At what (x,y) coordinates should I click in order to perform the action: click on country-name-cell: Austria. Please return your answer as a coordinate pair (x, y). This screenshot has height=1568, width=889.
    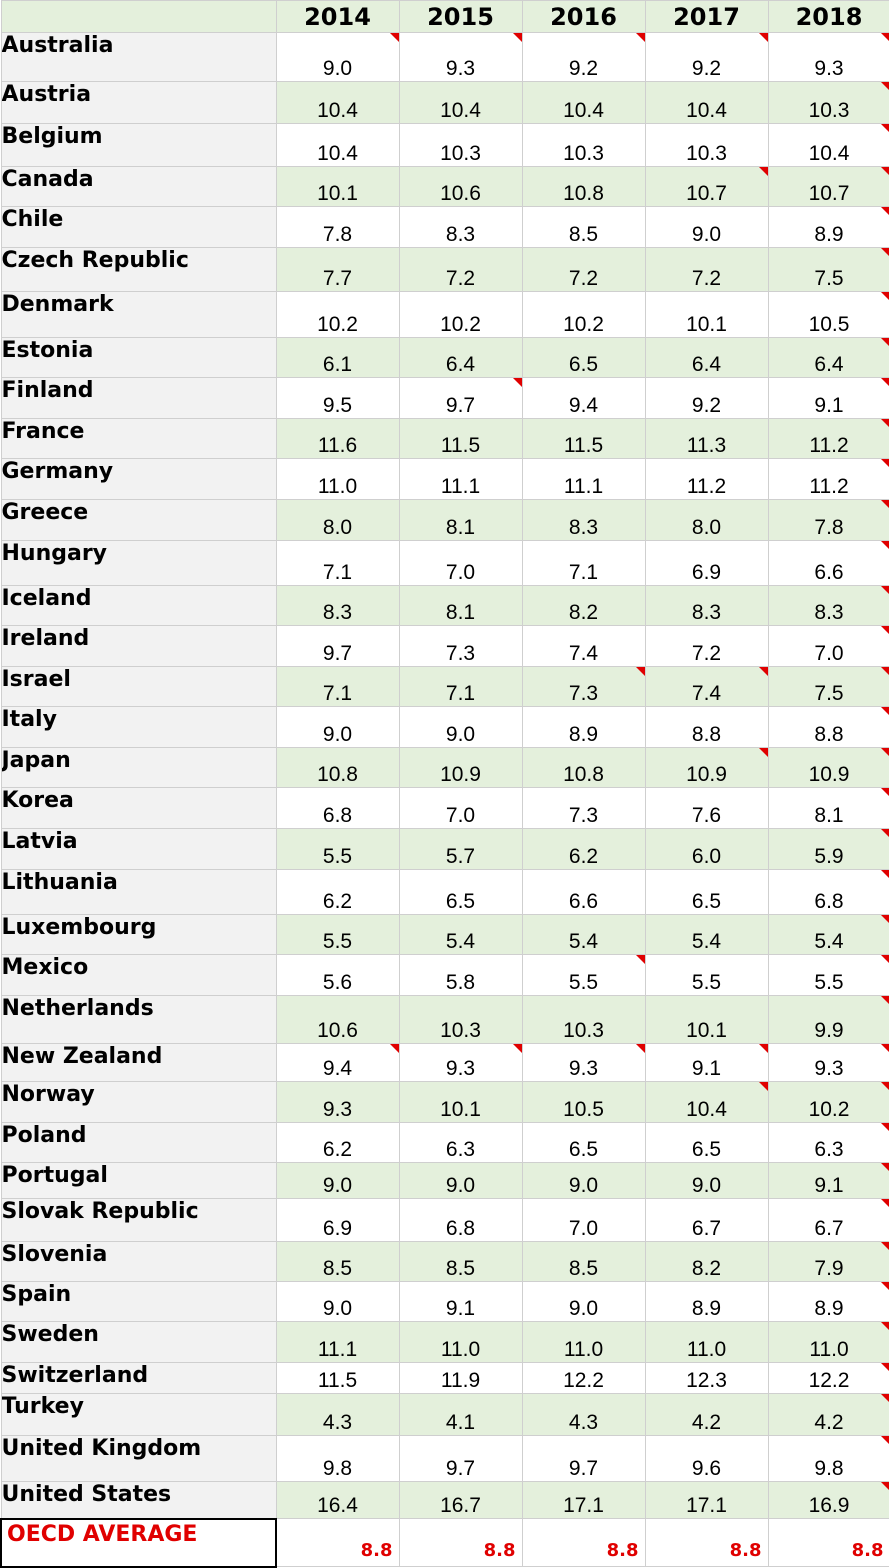
    Looking at the image, I should click on (138, 102).